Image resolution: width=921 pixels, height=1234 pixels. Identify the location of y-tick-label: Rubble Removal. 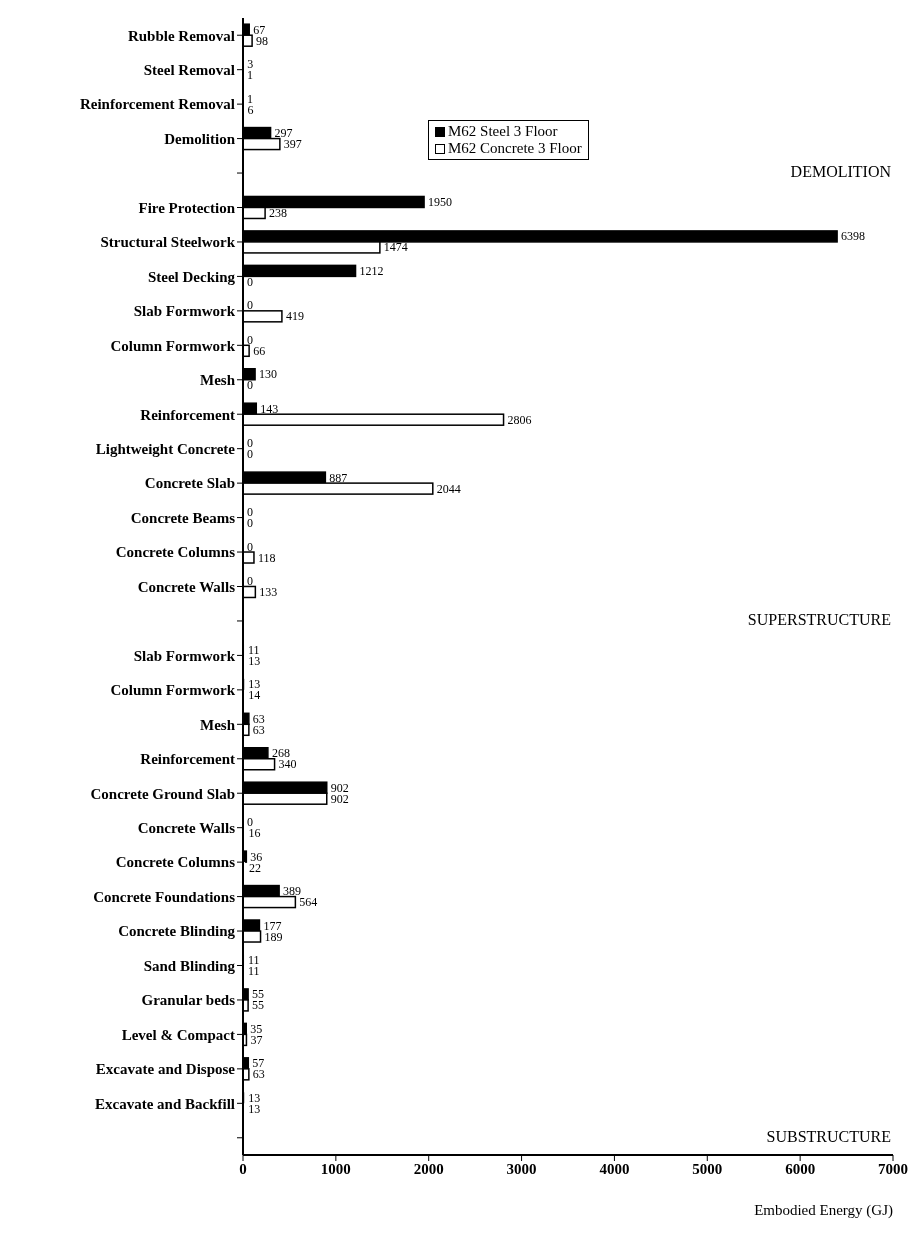
(181, 35).